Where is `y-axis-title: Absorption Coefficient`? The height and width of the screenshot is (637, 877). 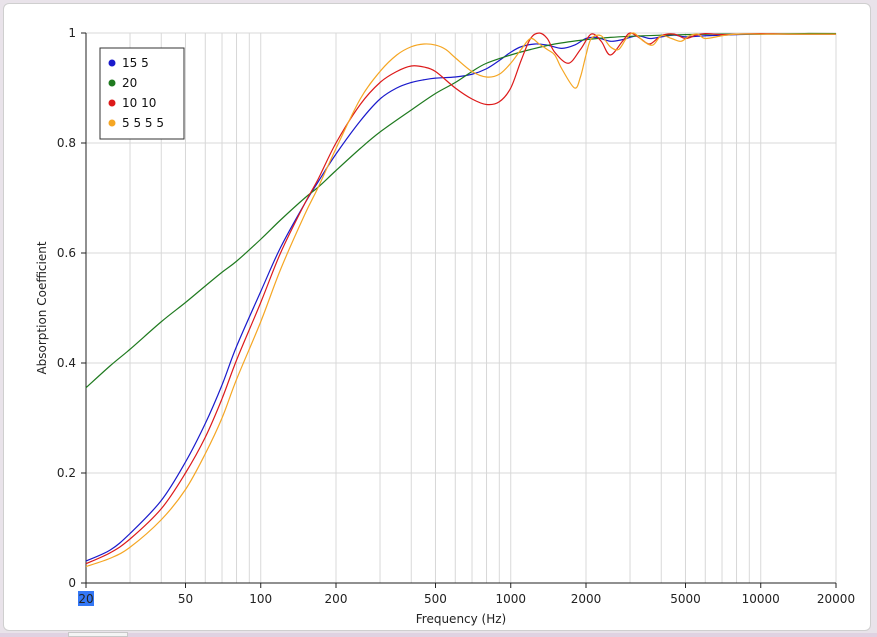 y-axis-title: Absorption Coefficient is located at coordinates (42, 307).